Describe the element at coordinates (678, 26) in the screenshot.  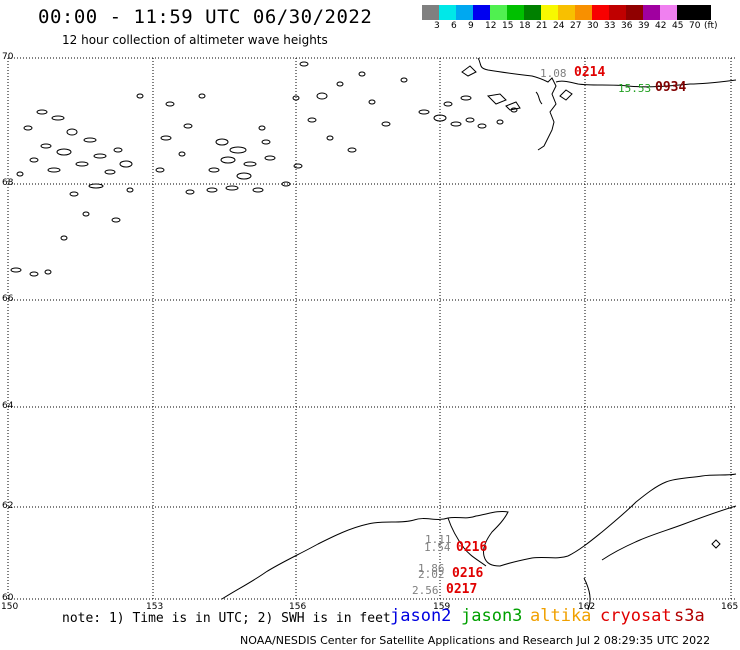
I see `scale-label: 45` at that location.